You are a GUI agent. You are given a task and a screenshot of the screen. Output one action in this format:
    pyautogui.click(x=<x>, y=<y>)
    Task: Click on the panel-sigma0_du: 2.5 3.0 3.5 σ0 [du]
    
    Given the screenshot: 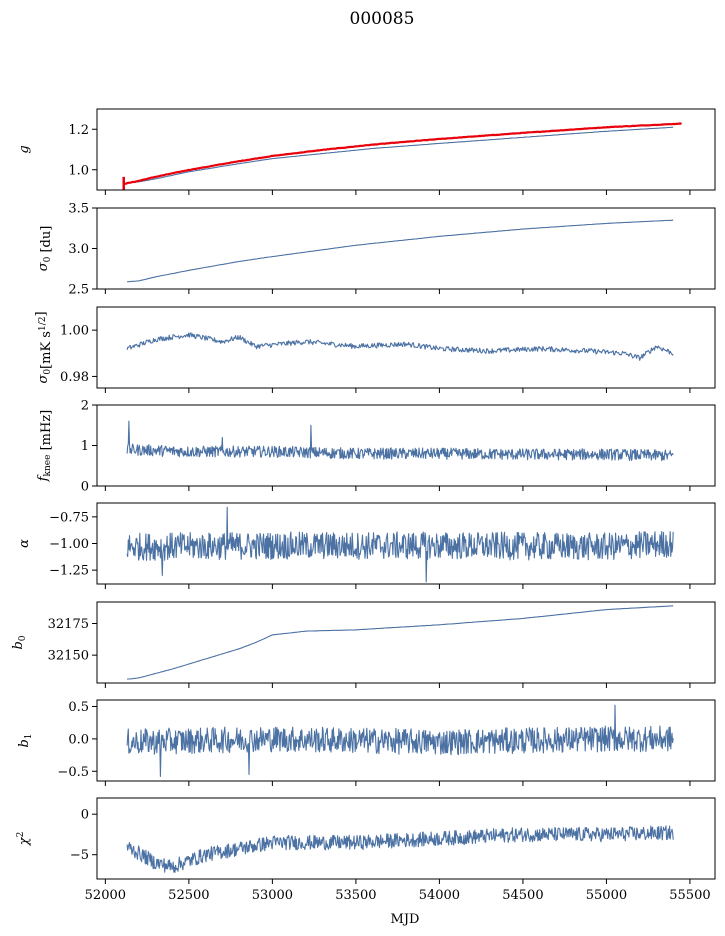 What is the action you would take?
    pyautogui.click(x=376, y=250)
    